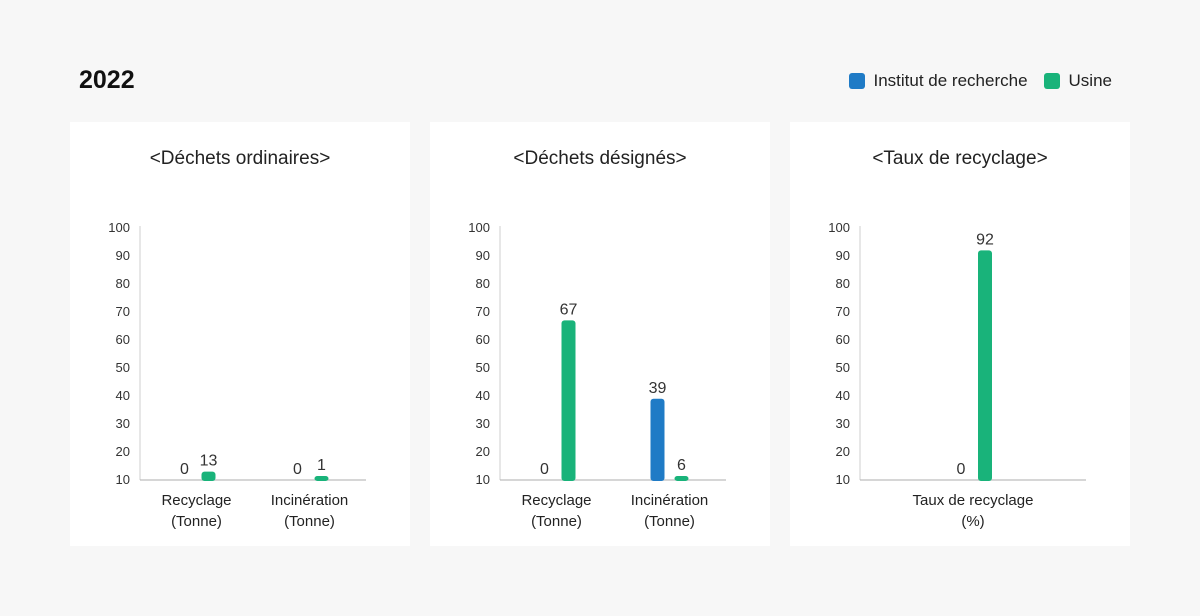 The height and width of the screenshot is (616, 1200). What do you see at coordinates (856, 81) in the screenshot?
I see `legend-swatch-institut` at bounding box center [856, 81].